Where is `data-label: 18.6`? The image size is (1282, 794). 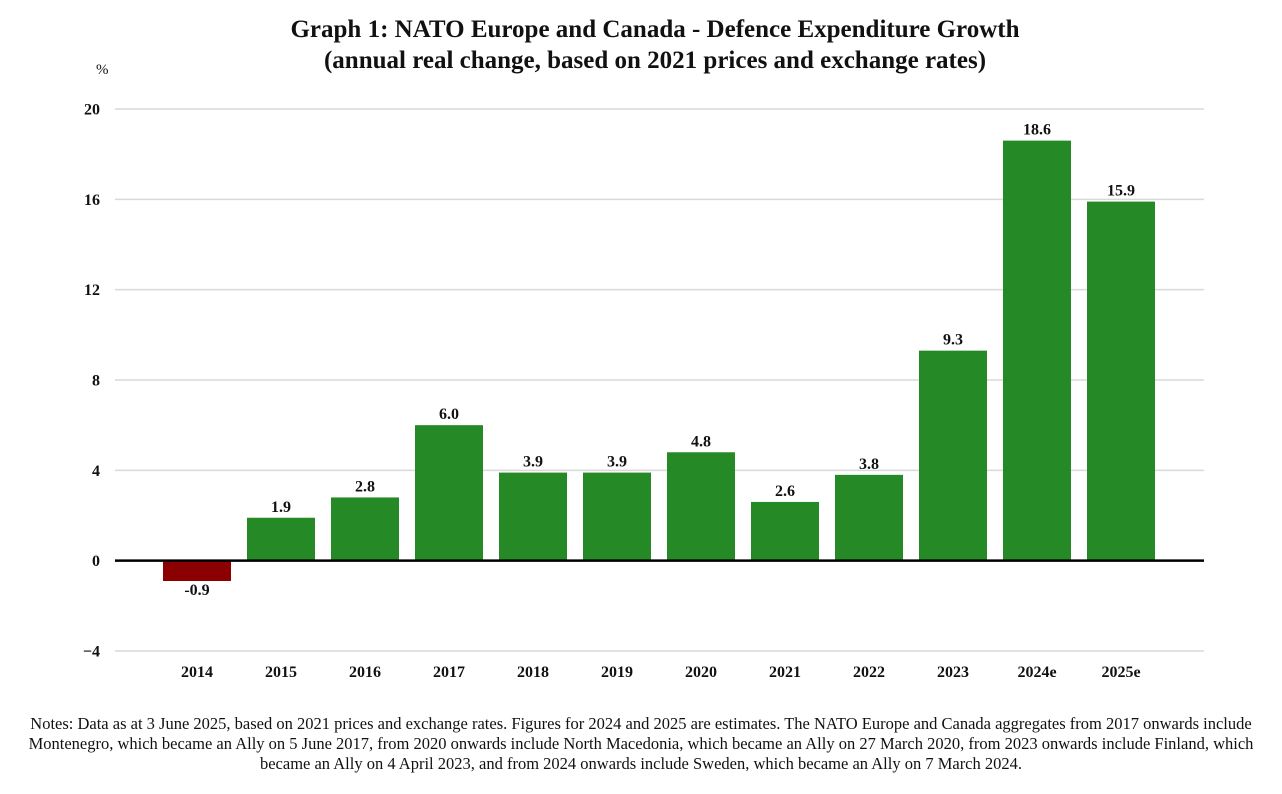 data-label: 18.6 is located at coordinates (1037, 130).